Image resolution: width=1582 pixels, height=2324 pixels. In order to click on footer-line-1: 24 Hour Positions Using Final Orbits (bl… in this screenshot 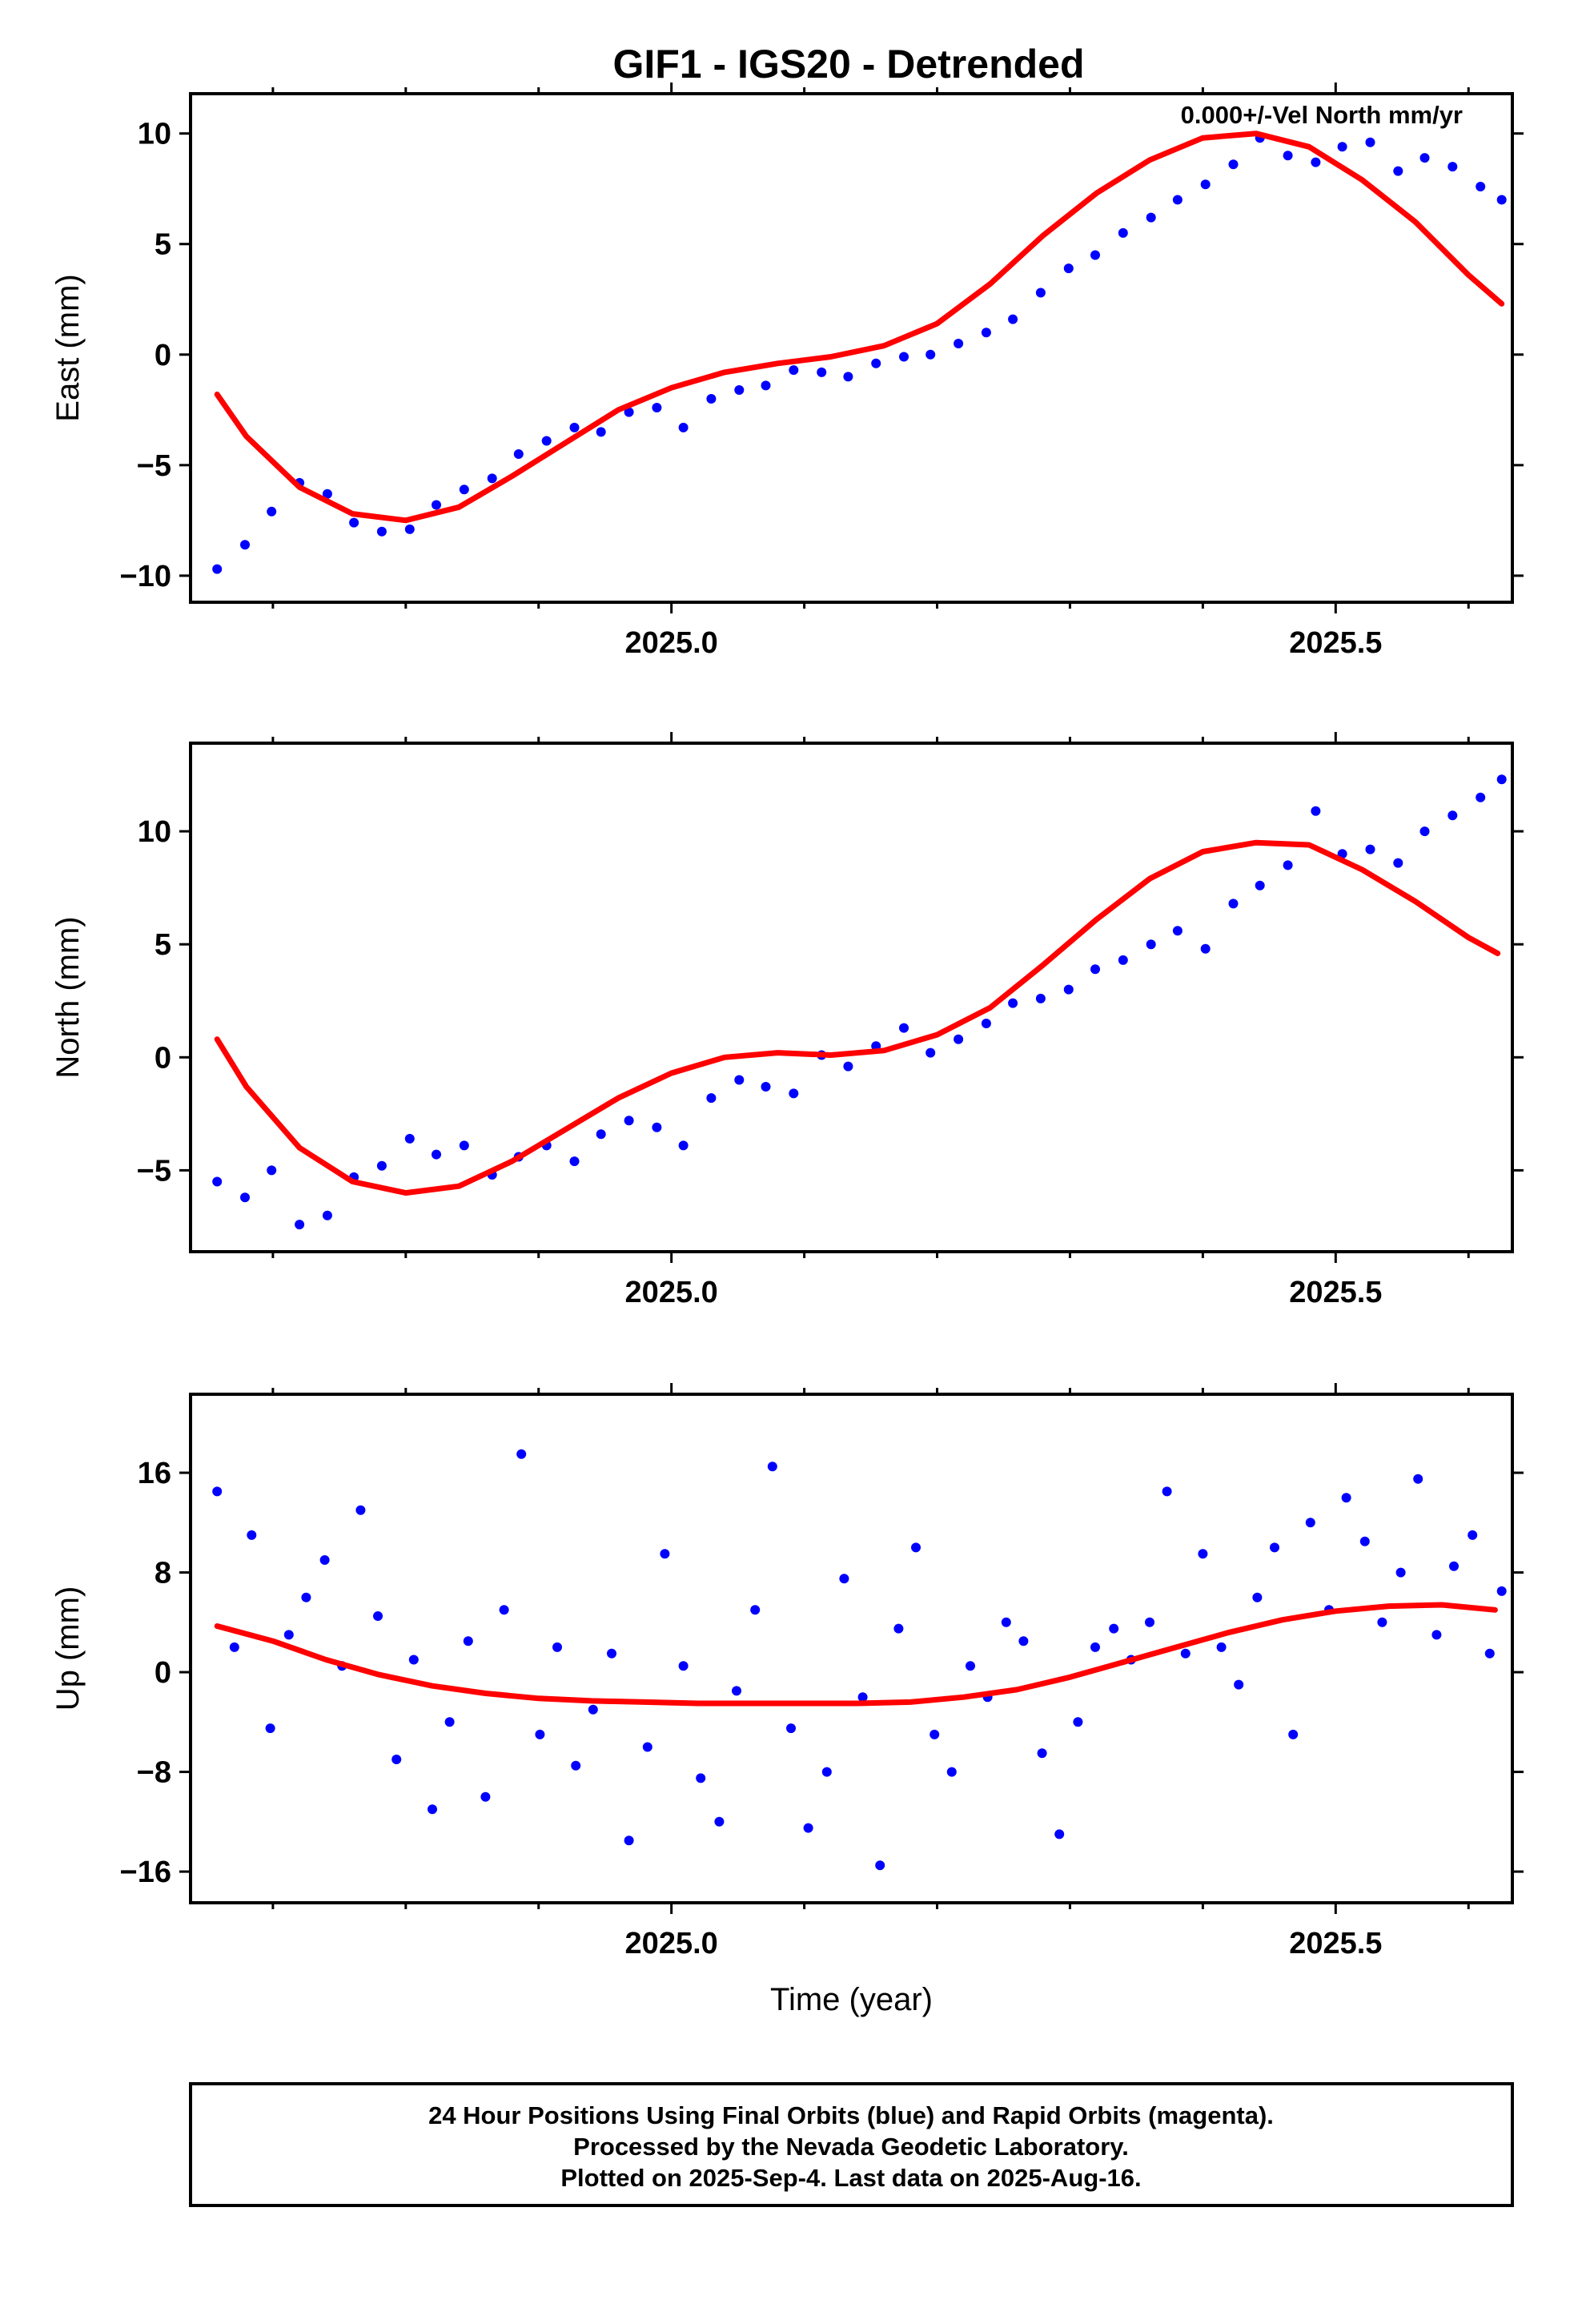, I will do `click(851, 2115)`.